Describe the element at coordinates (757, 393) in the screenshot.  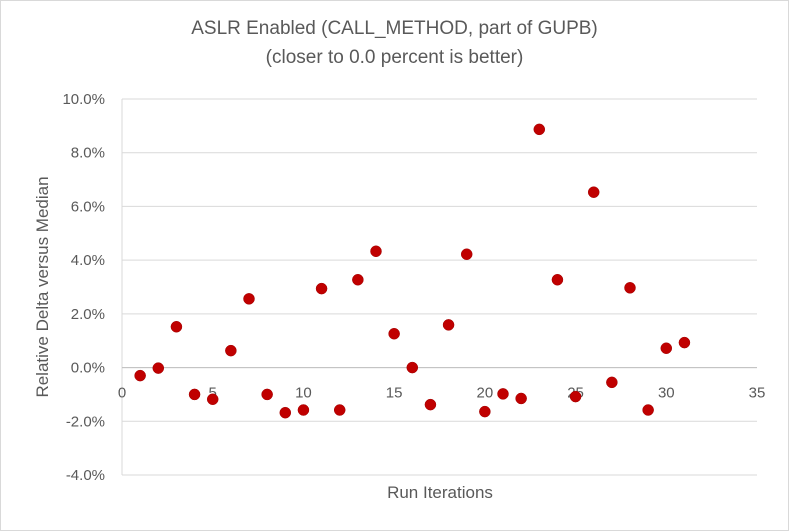
I see `x-tick-label: 35` at that location.